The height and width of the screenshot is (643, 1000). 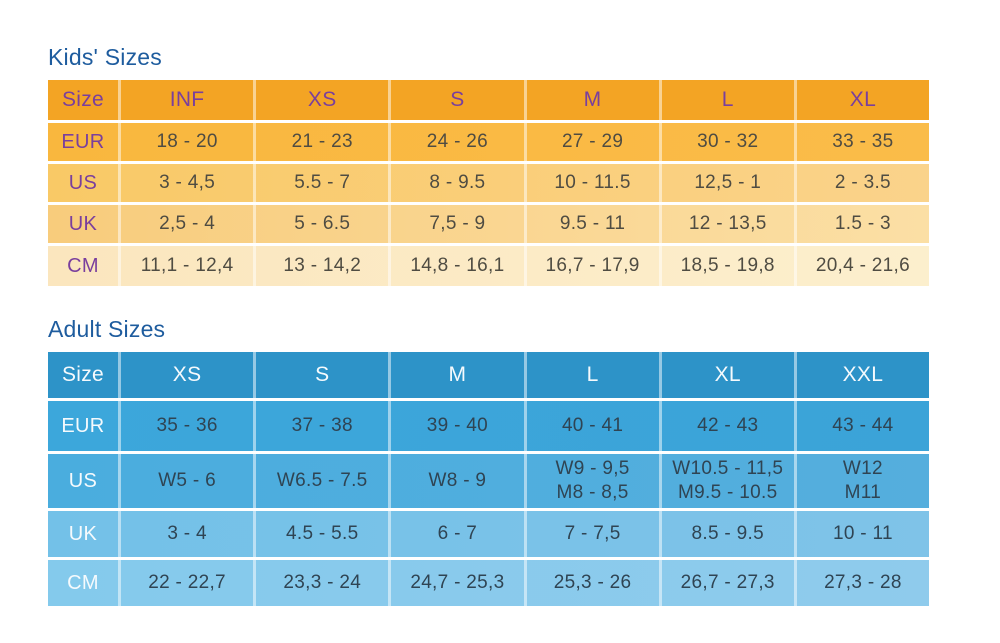 What do you see at coordinates (591, 426) in the screenshot?
I see `value-cell: 40 - 41` at bounding box center [591, 426].